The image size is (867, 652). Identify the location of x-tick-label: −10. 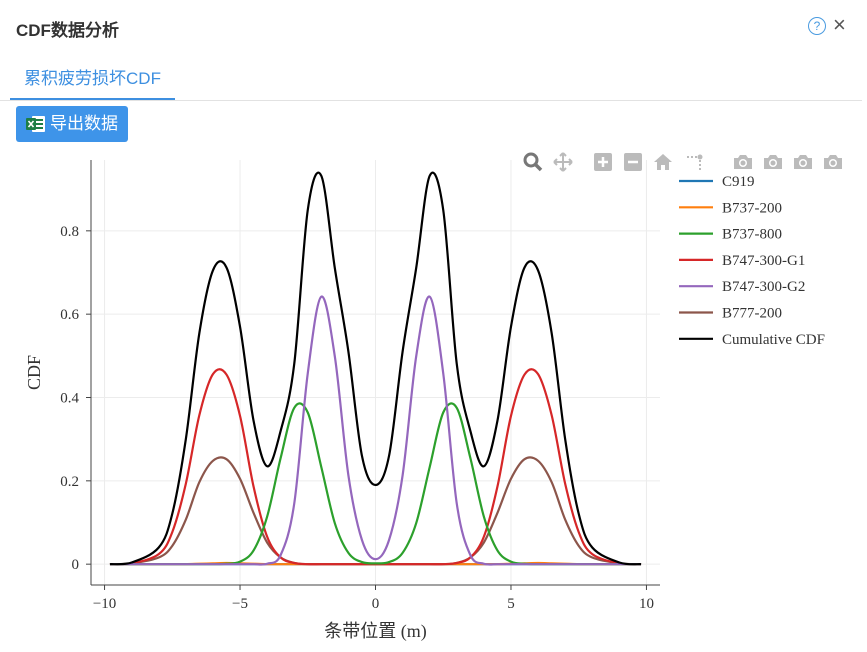
(104, 604).